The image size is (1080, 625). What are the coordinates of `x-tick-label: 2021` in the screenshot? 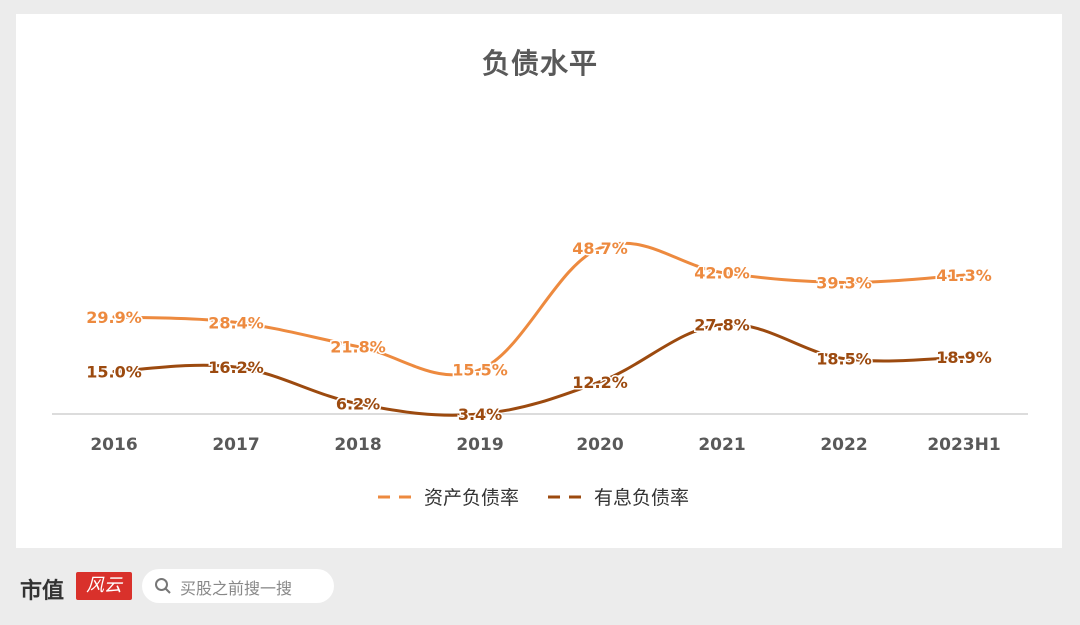 It's located at (721, 445).